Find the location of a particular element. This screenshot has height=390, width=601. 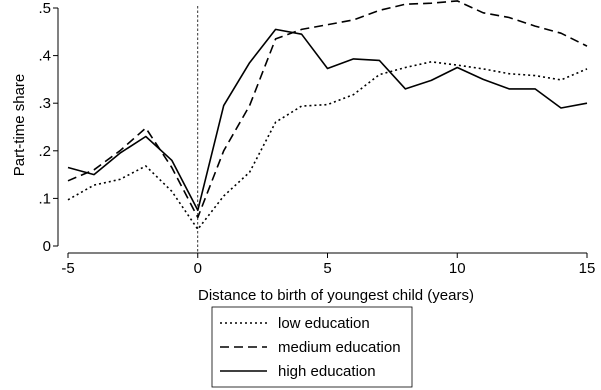

x-tick-label: 5 is located at coordinates (327, 268).